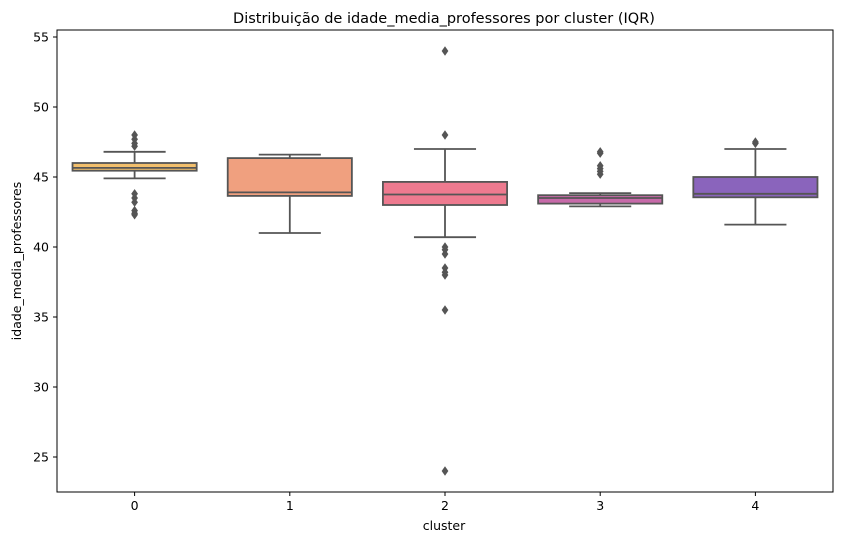  What do you see at coordinates (755, 505) in the screenshot?
I see `x-tick-label: 4` at bounding box center [755, 505].